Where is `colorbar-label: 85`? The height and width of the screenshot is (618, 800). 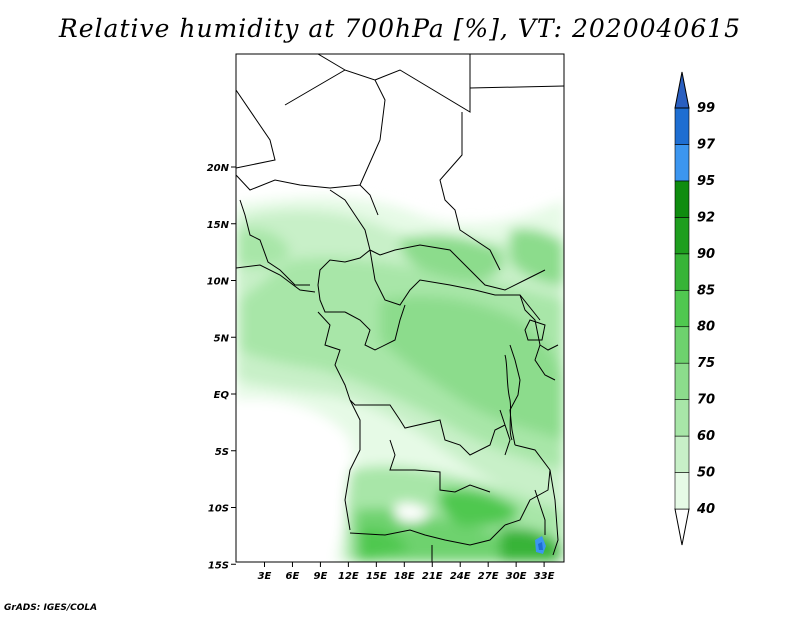 colorbar-label: 85 is located at coordinates (706, 290).